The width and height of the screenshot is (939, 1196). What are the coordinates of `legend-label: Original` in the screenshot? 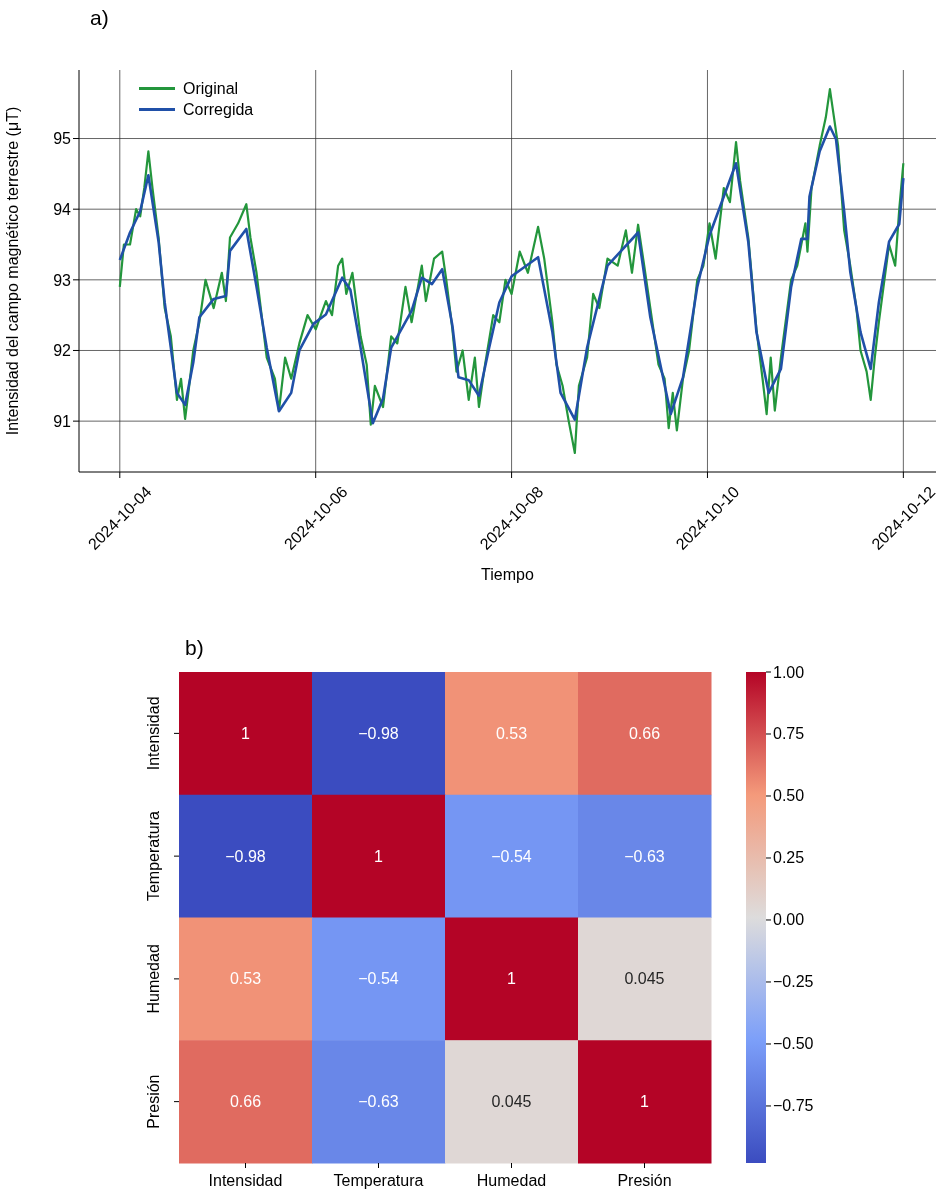 It's located at (211, 89).